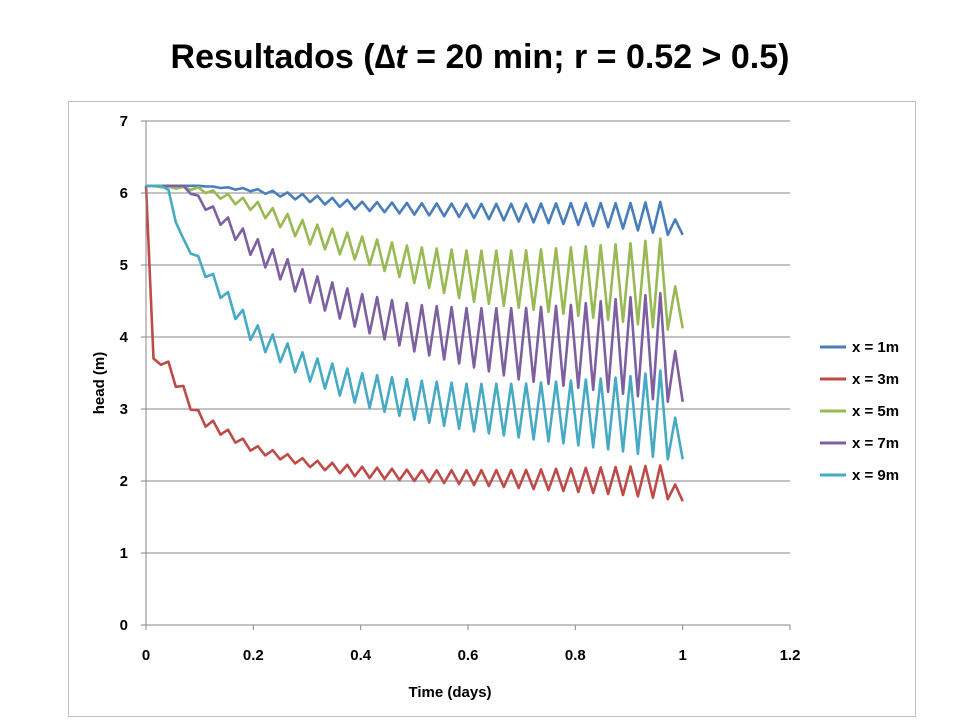 Image resolution: width=960 pixels, height=720 pixels. I want to click on x-tick-label: 0.6, so click(468, 655).